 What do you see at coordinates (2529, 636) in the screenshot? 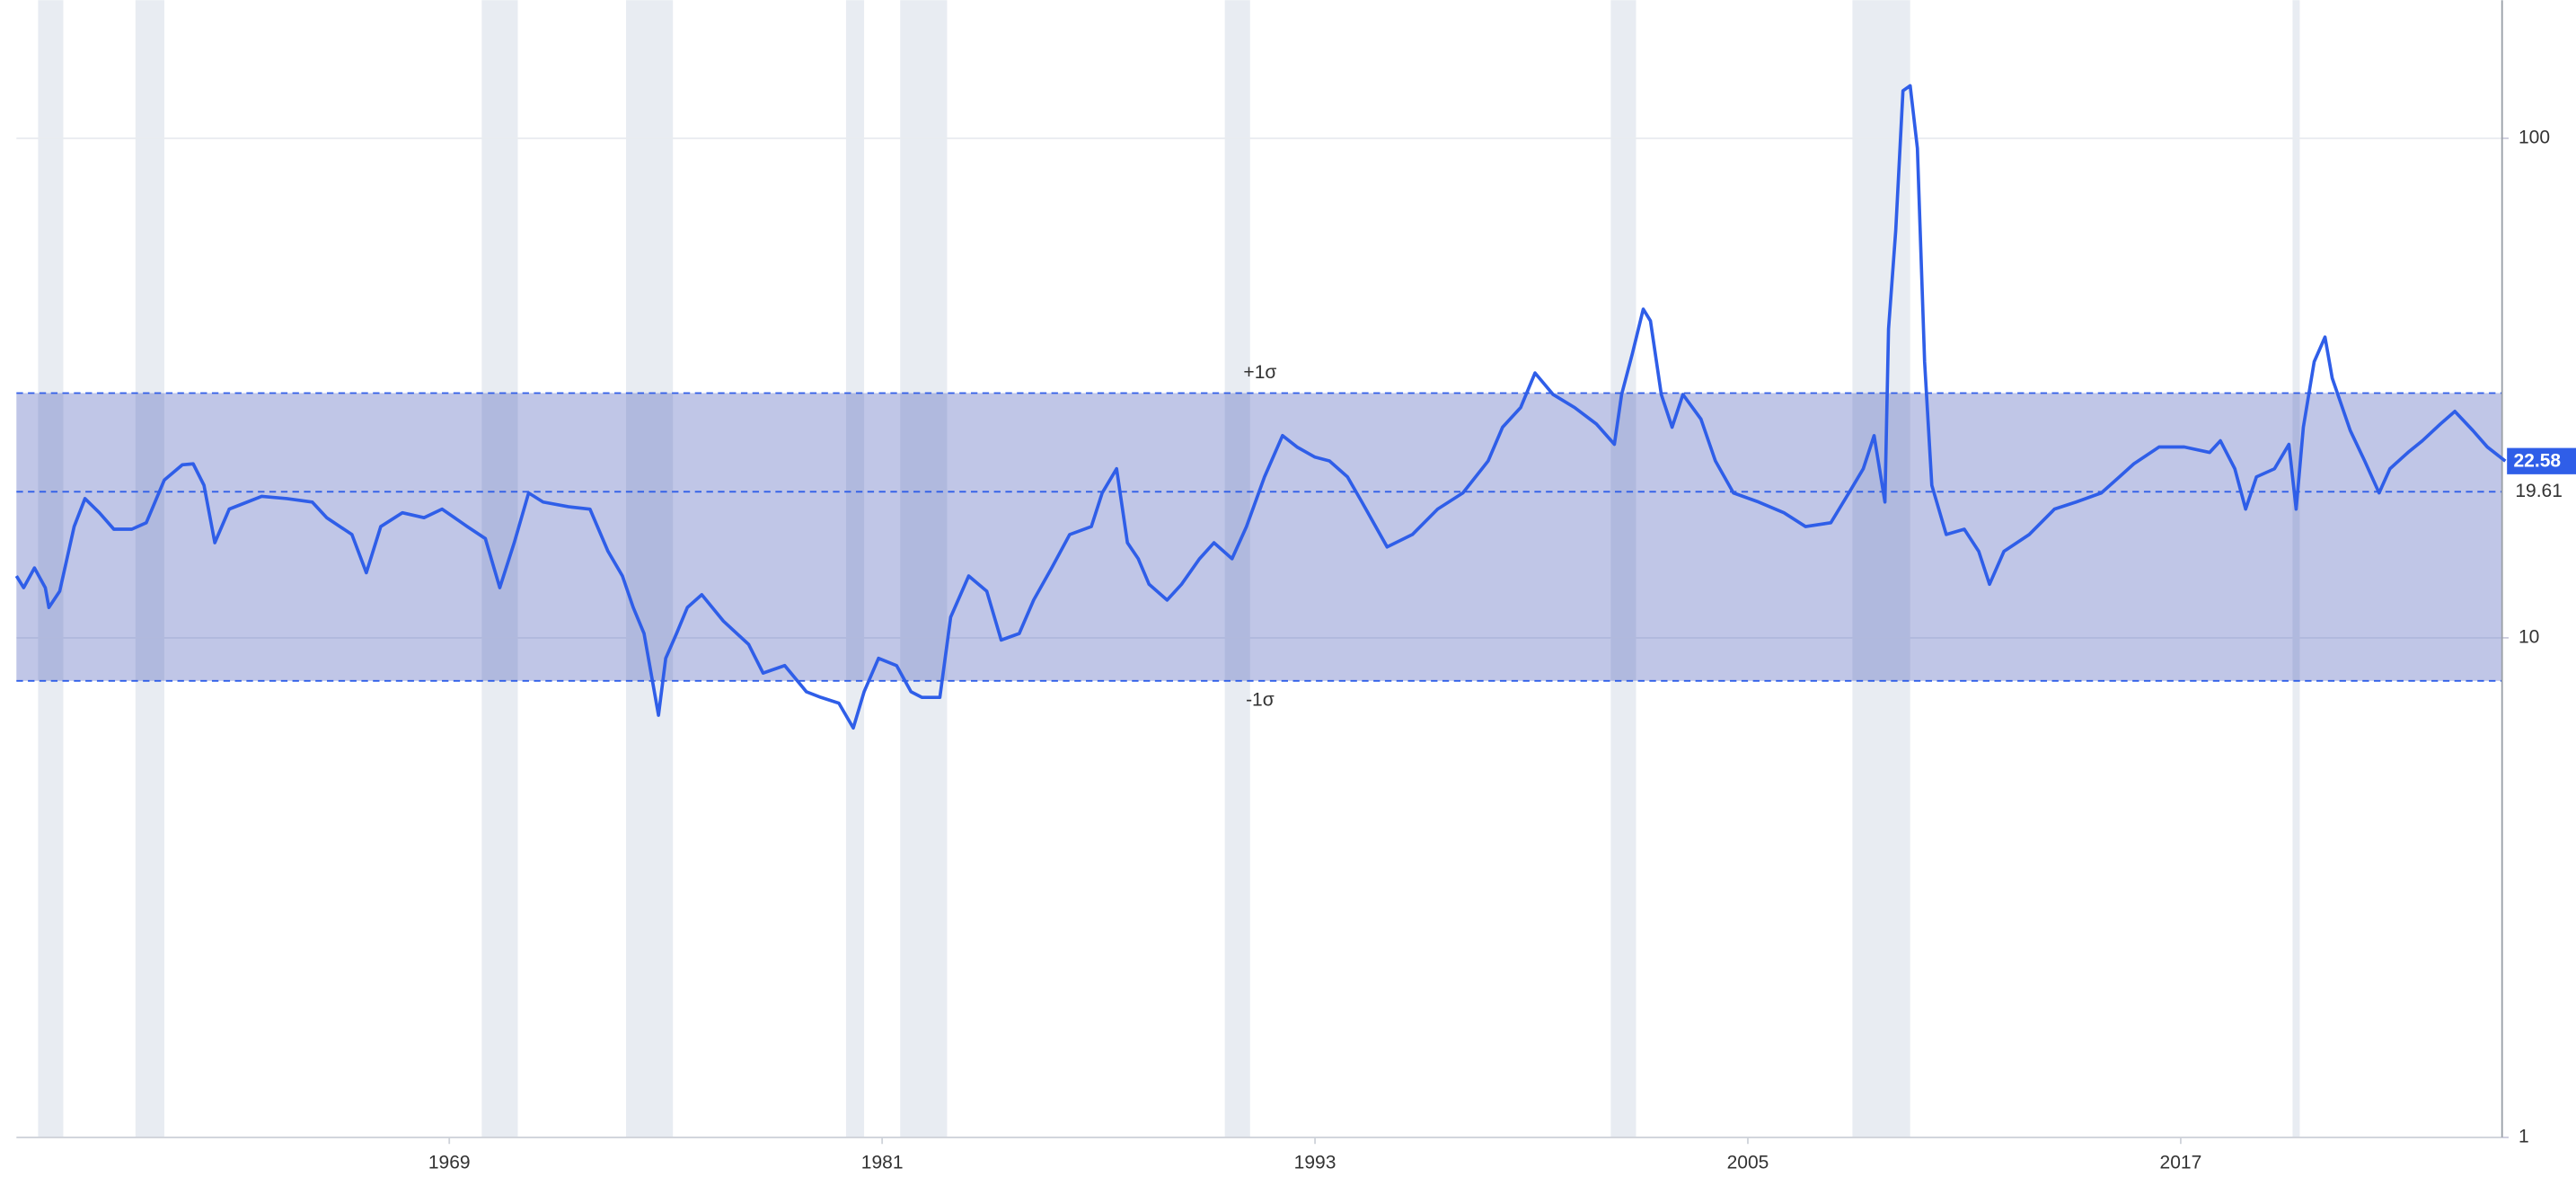
I see `y-tick-label: 10` at bounding box center [2529, 636].